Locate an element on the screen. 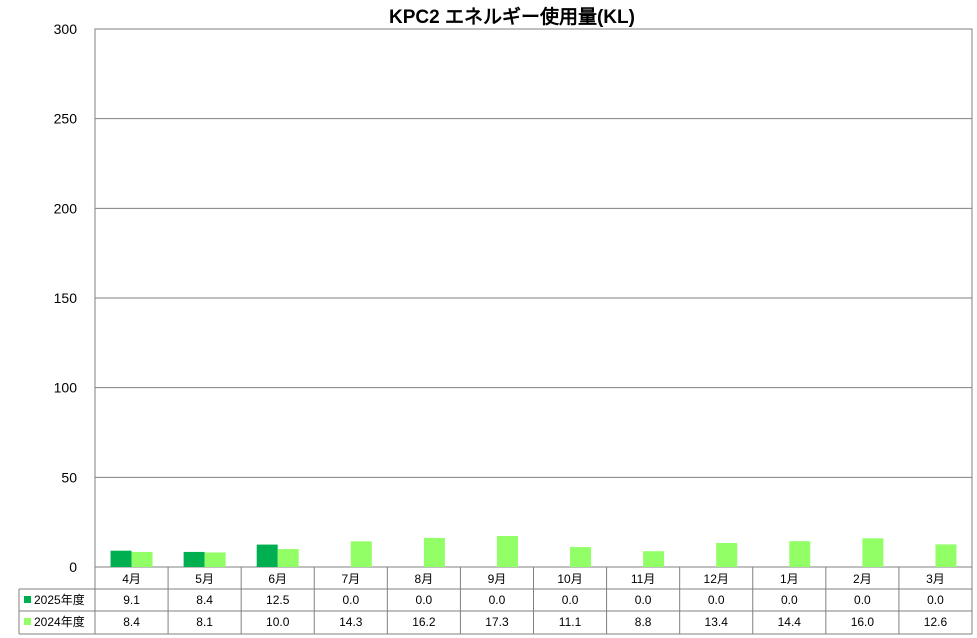  data-label: 11.1 is located at coordinates (570, 622).